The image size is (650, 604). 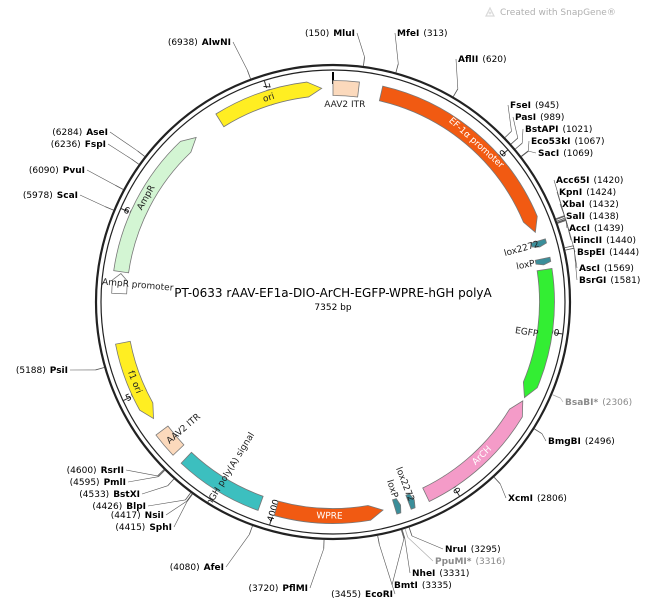 What do you see at coordinates (317, 34) in the screenshot?
I see `site-position: (150)` at bounding box center [317, 34].